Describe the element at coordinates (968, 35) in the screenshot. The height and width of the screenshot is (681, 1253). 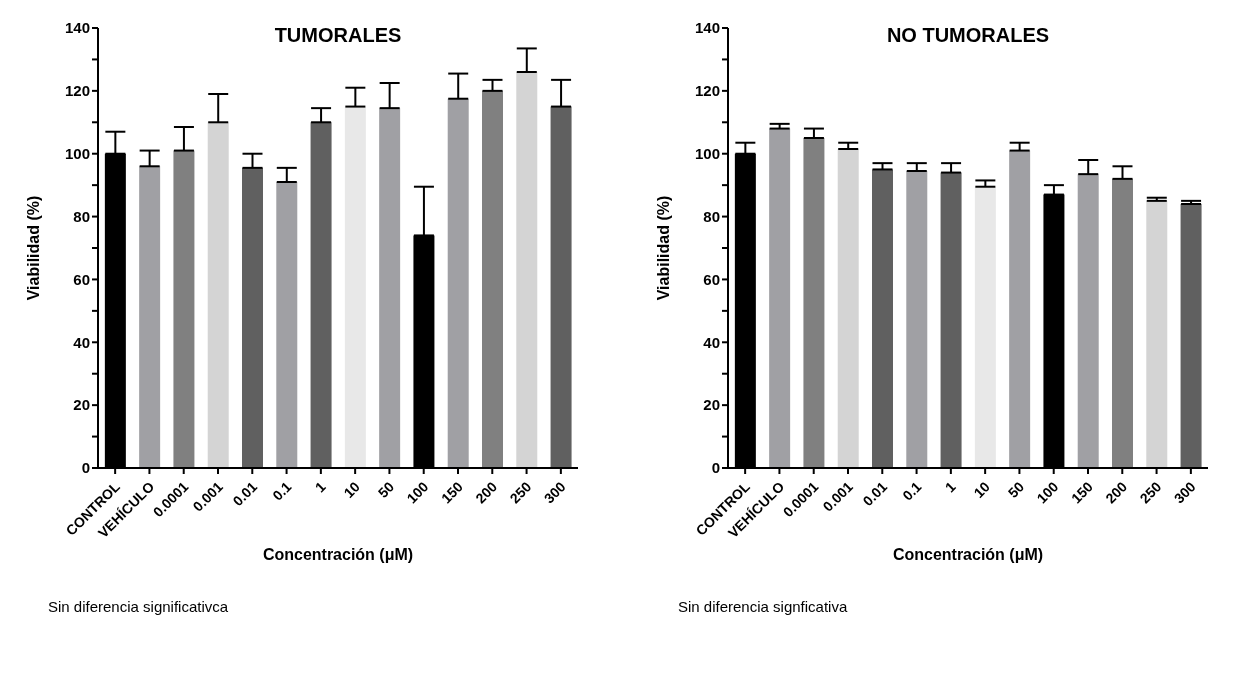
I see `chart-title: NO TUMORALES` at that location.